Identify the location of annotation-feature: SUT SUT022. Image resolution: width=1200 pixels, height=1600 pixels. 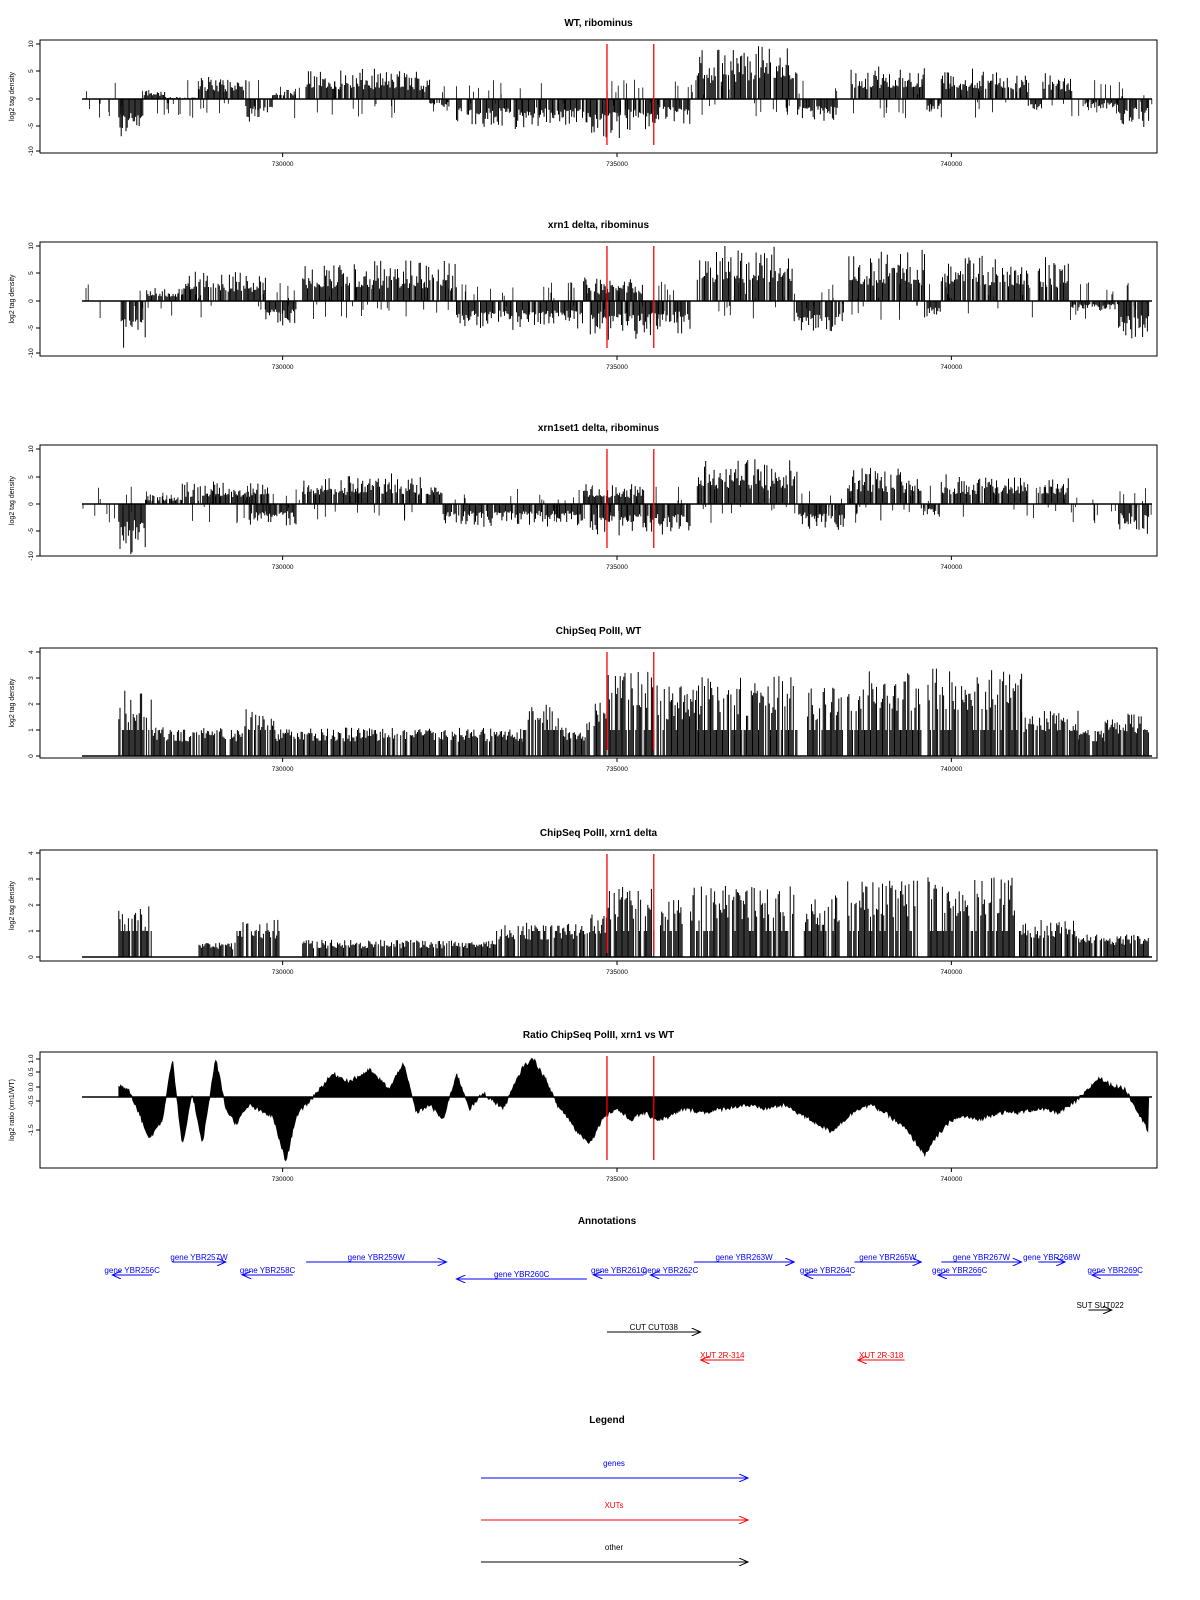
(1100, 1305).